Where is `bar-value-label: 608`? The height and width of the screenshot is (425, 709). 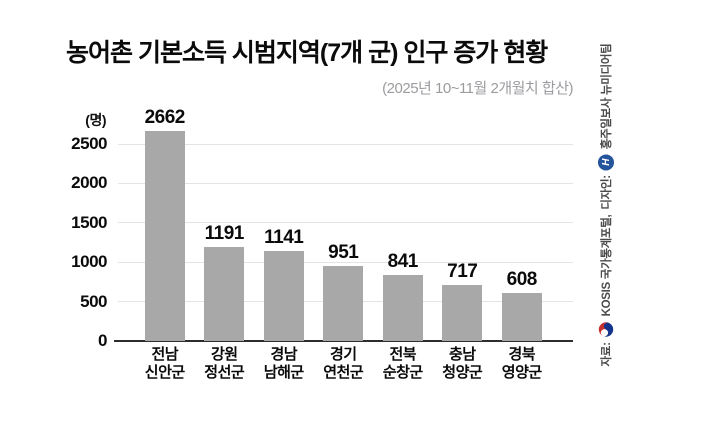 bar-value-label: 608 is located at coordinates (522, 279).